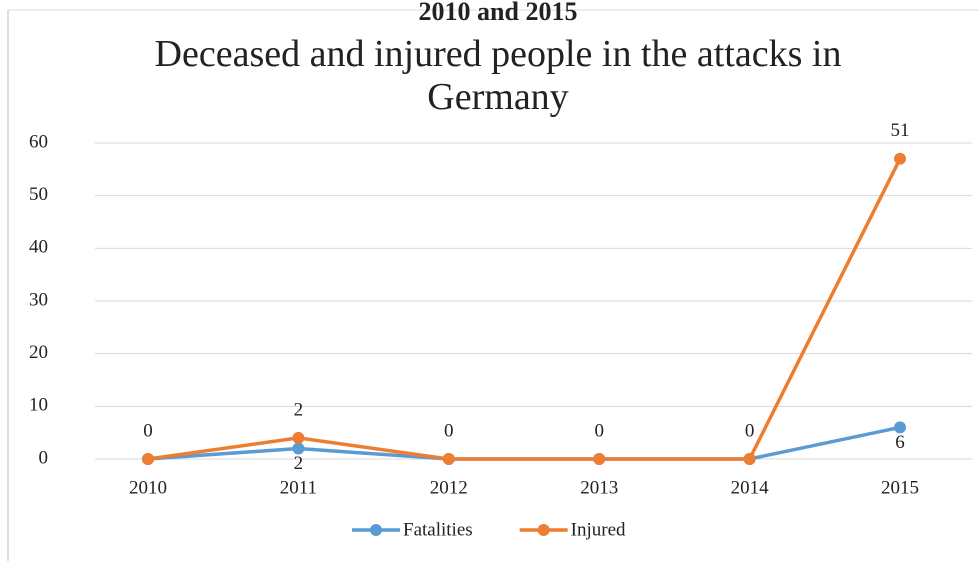 This screenshot has width=978, height=561. What do you see at coordinates (38, 194) in the screenshot?
I see `y-tick-label: 50` at bounding box center [38, 194].